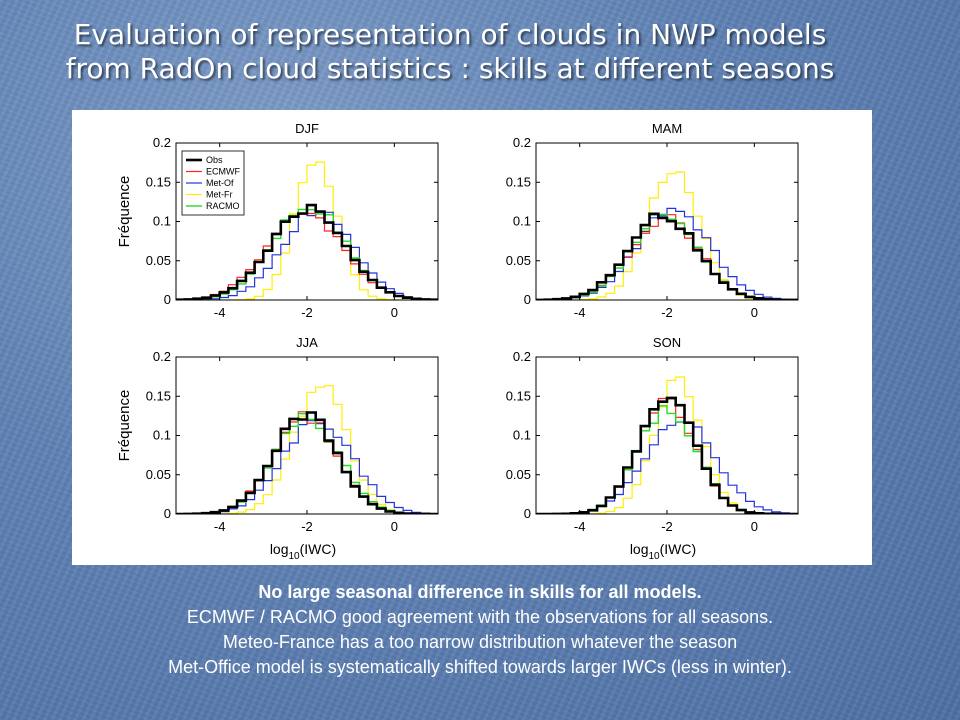 This screenshot has height=720, width=960. I want to click on series-obs-mam, so click(667, 256).